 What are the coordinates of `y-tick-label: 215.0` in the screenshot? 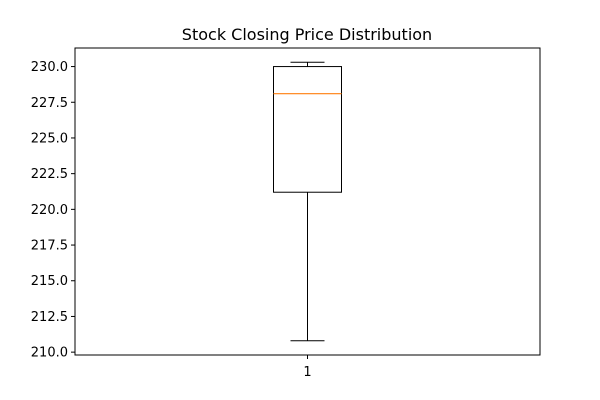 It's located at (49, 281).